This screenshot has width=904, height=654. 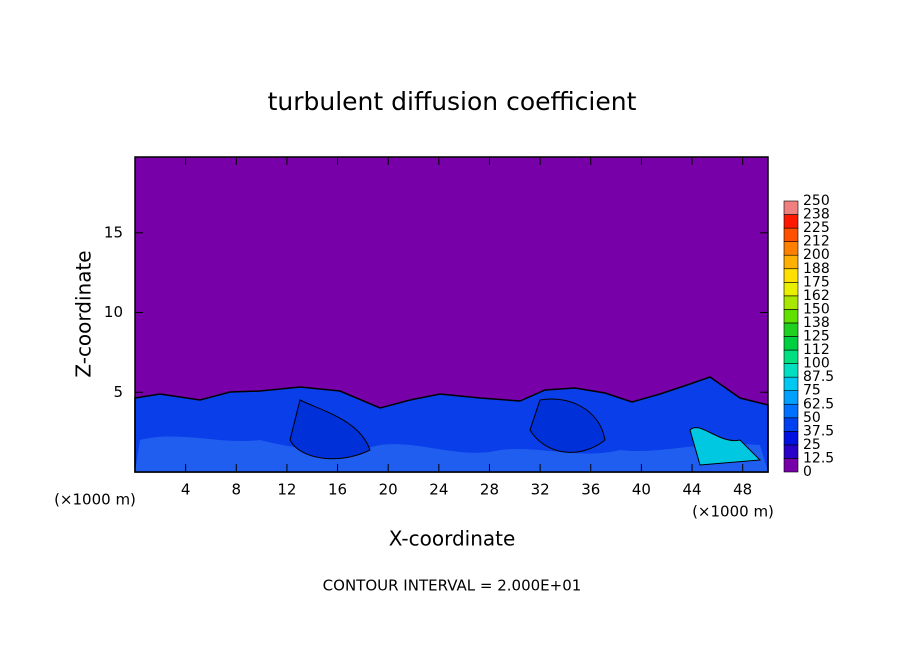 What do you see at coordinates (691, 490) in the screenshot?
I see `x-tick-label: 44` at bounding box center [691, 490].